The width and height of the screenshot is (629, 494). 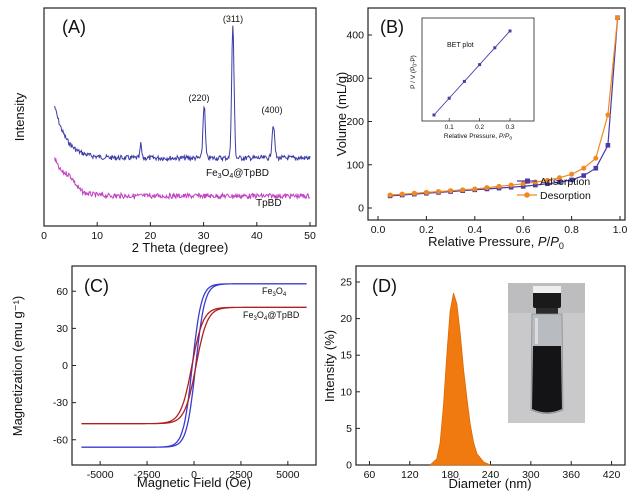 I want to click on panel-b-label: (B), so click(x=392, y=27).